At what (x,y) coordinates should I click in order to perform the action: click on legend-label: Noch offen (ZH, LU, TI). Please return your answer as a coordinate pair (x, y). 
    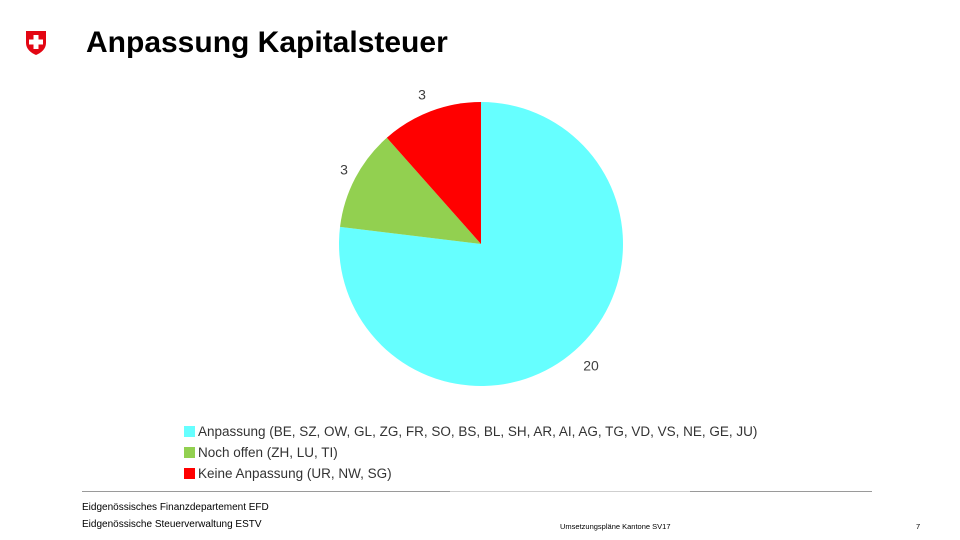
    Looking at the image, I should click on (268, 452).